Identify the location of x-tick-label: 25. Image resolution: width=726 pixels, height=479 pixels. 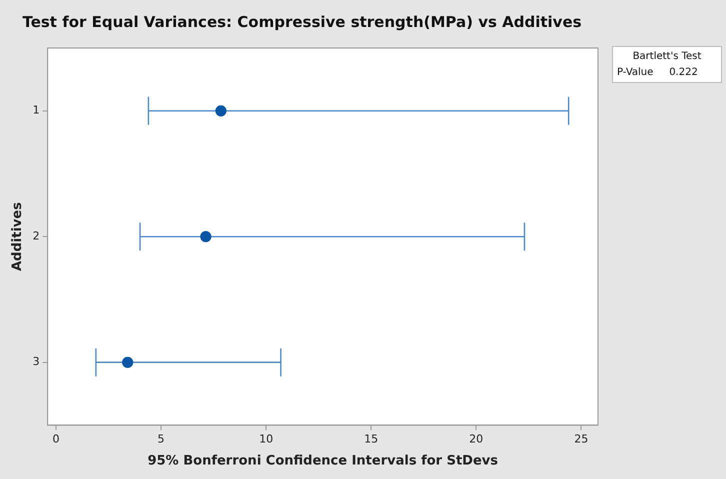
(581, 439).